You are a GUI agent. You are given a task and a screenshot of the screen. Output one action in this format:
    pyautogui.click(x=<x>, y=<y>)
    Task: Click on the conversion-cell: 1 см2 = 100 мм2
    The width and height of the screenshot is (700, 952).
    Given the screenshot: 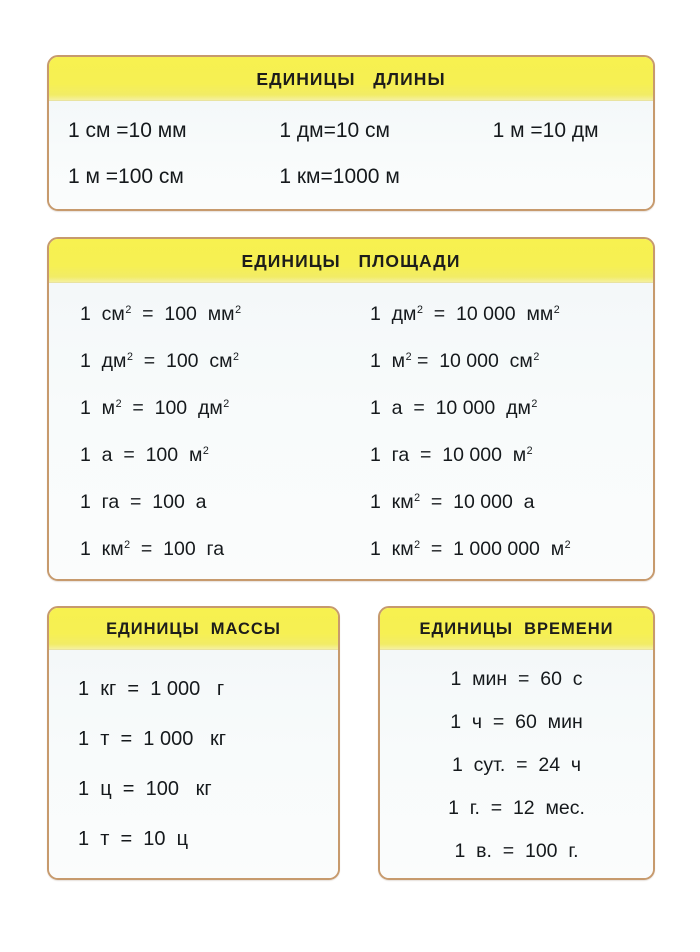 What is the action you would take?
    pyautogui.click(x=161, y=314)
    